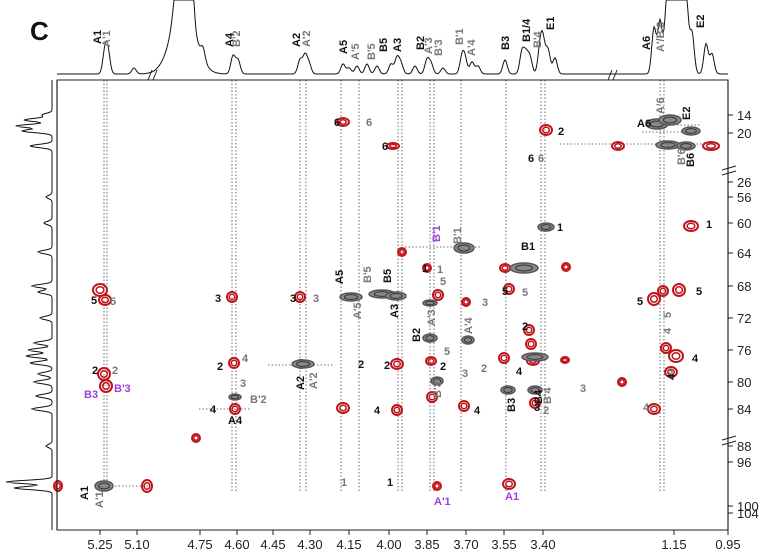 This screenshot has height=555, width=768. I want to click on top-peak-label: A'5, so click(356, 51).